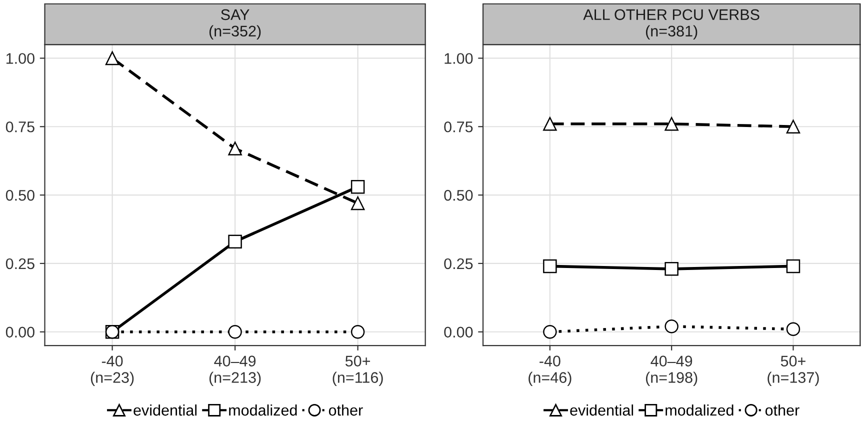  I want to click on x-tick-label: 40–49 (n=213), so click(235, 371).